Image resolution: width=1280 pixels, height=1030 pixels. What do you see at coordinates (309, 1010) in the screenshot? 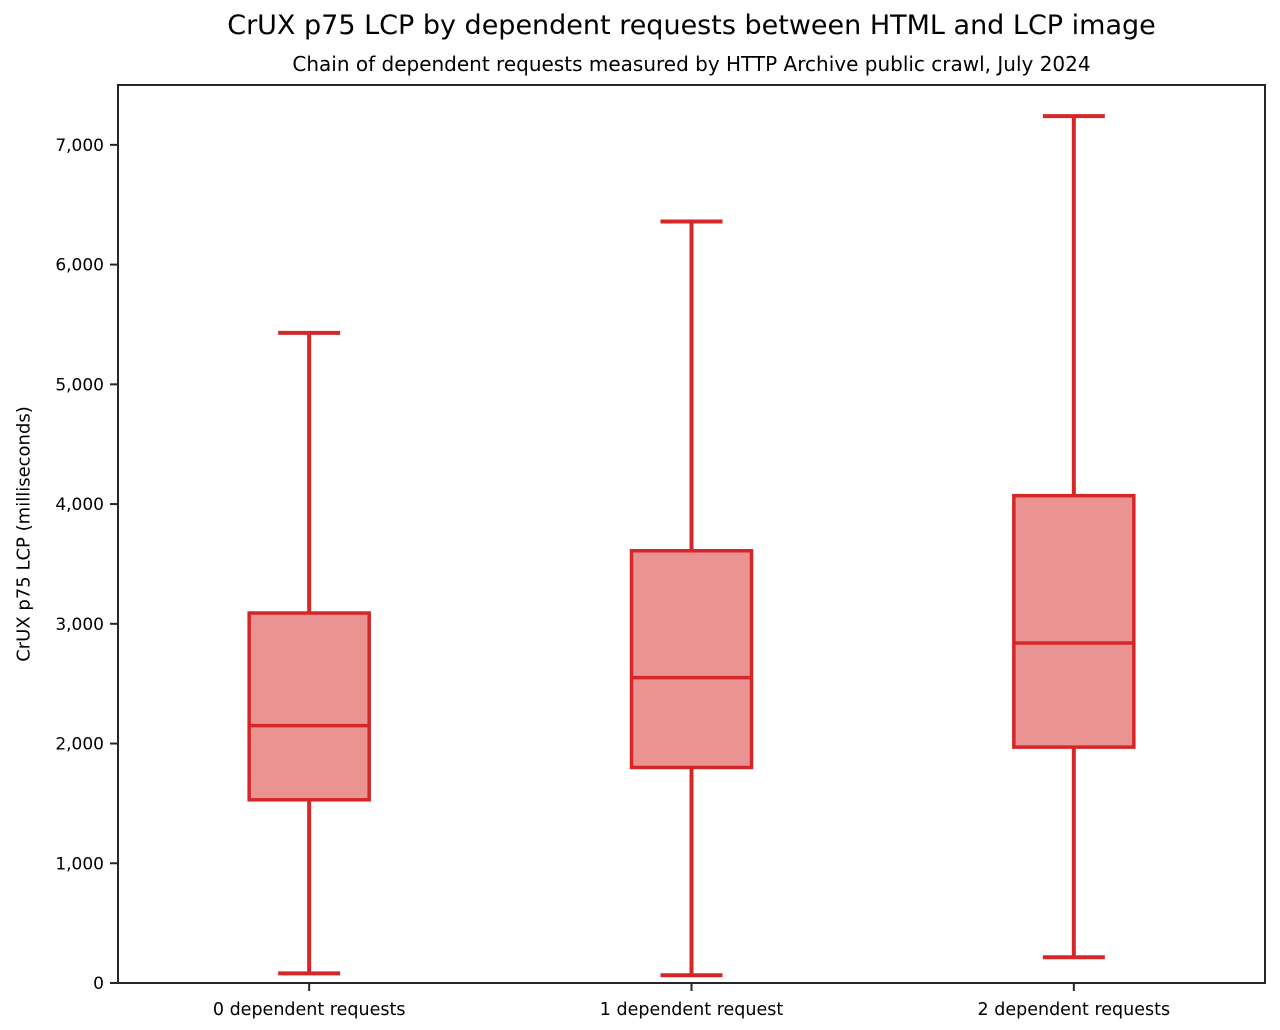
I see `x-tick-label: 0 dependent requests` at bounding box center [309, 1010].